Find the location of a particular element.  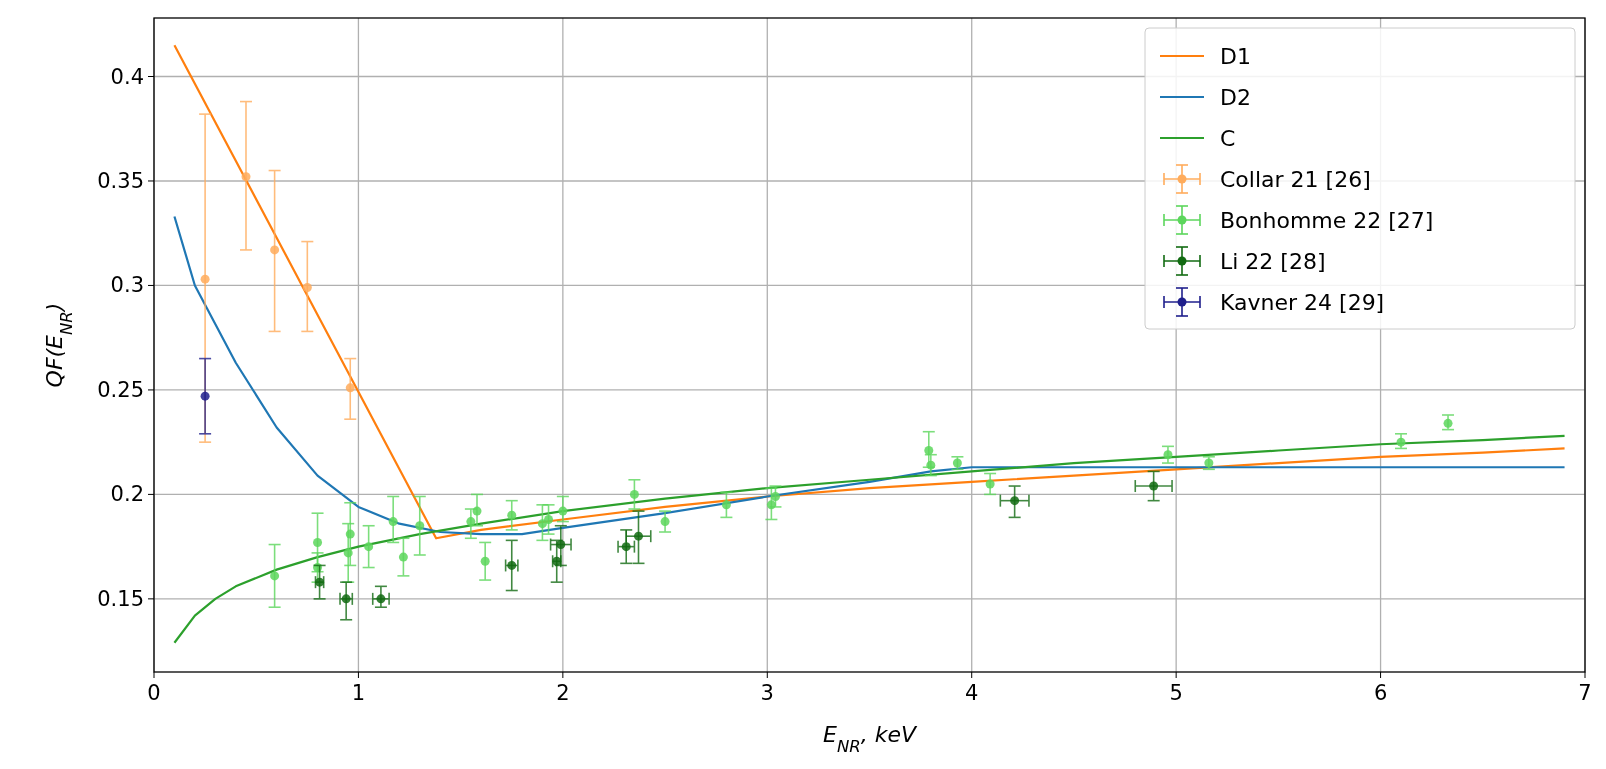

legend-label: D1 is located at coordinates (1235, 56).